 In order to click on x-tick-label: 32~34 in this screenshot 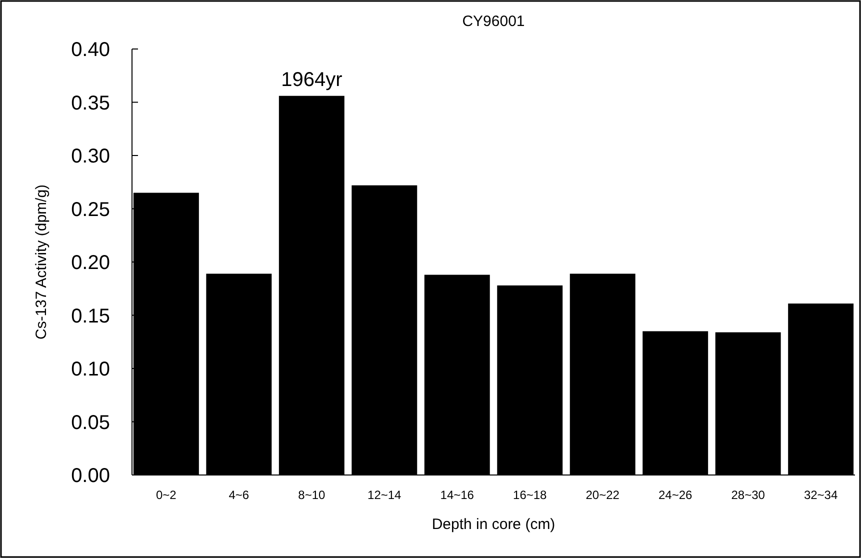, I will do `click(821, 495)`.